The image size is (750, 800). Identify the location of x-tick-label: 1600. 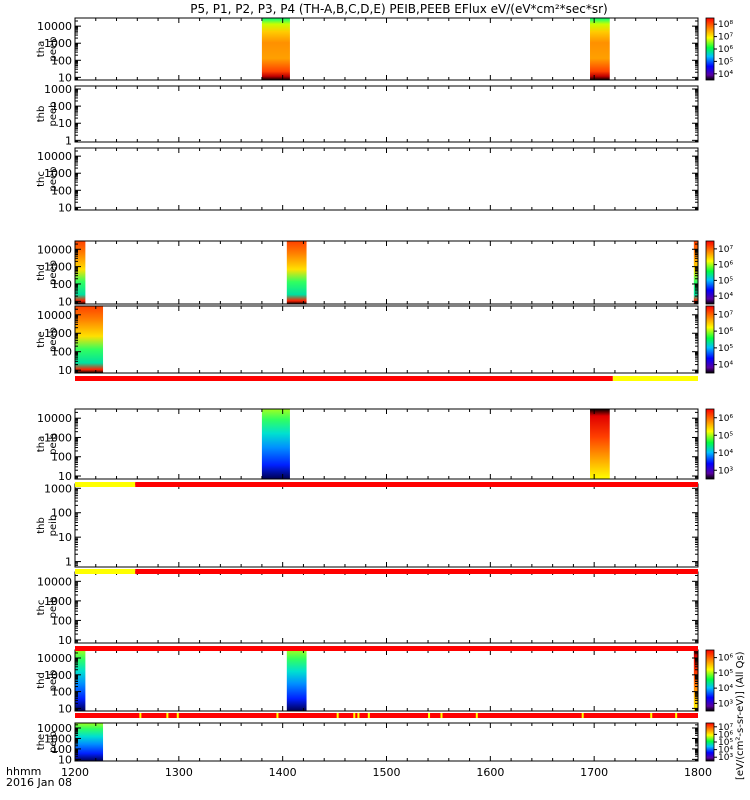
(490, 772).